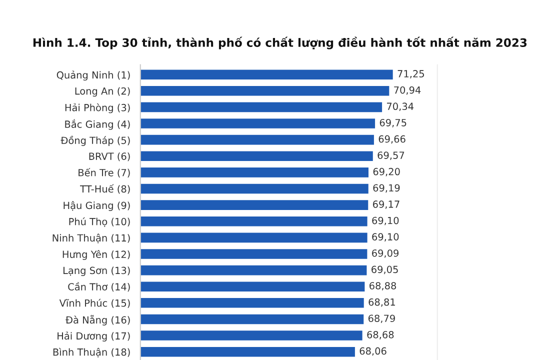  What do you see at coordinates (385, 270) in the screenshot?
I see `data-label: 69,05` at bounding box center [385, 270].